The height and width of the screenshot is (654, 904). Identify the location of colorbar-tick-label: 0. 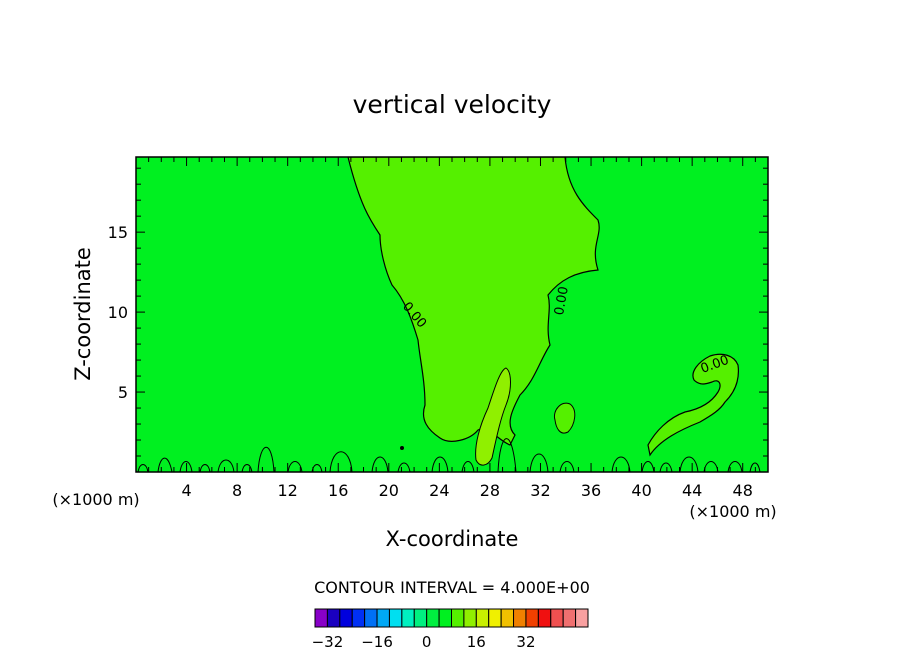
(427, 642).